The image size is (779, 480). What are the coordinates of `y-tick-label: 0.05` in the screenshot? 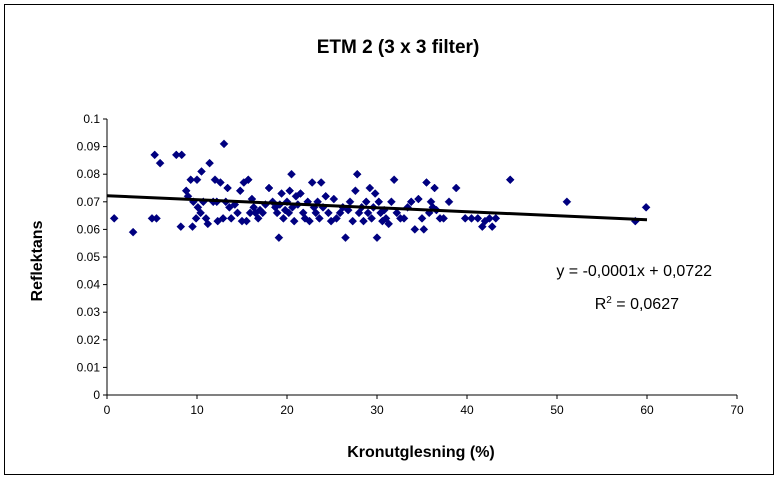 It's located at (89, 257).